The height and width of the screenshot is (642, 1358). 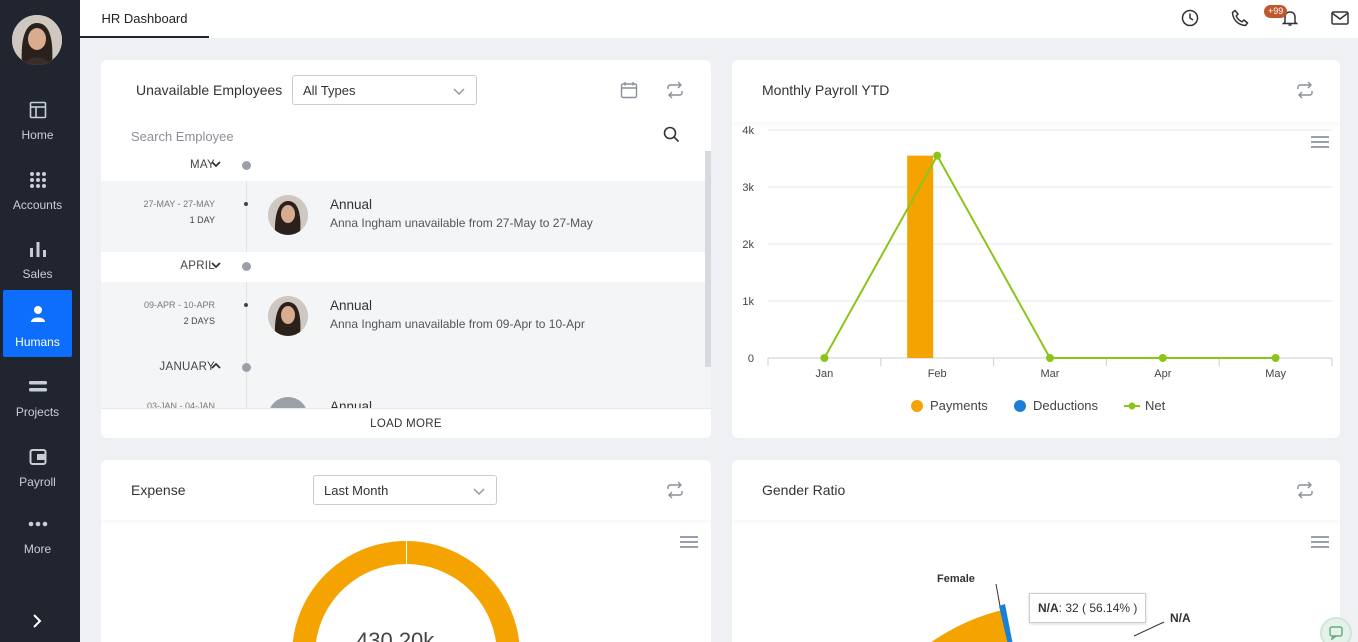 What do you see at coordinates (403, 368) in the screenshot?
I see `month-header-january: JANUARY` at bounding box center [403, 368].